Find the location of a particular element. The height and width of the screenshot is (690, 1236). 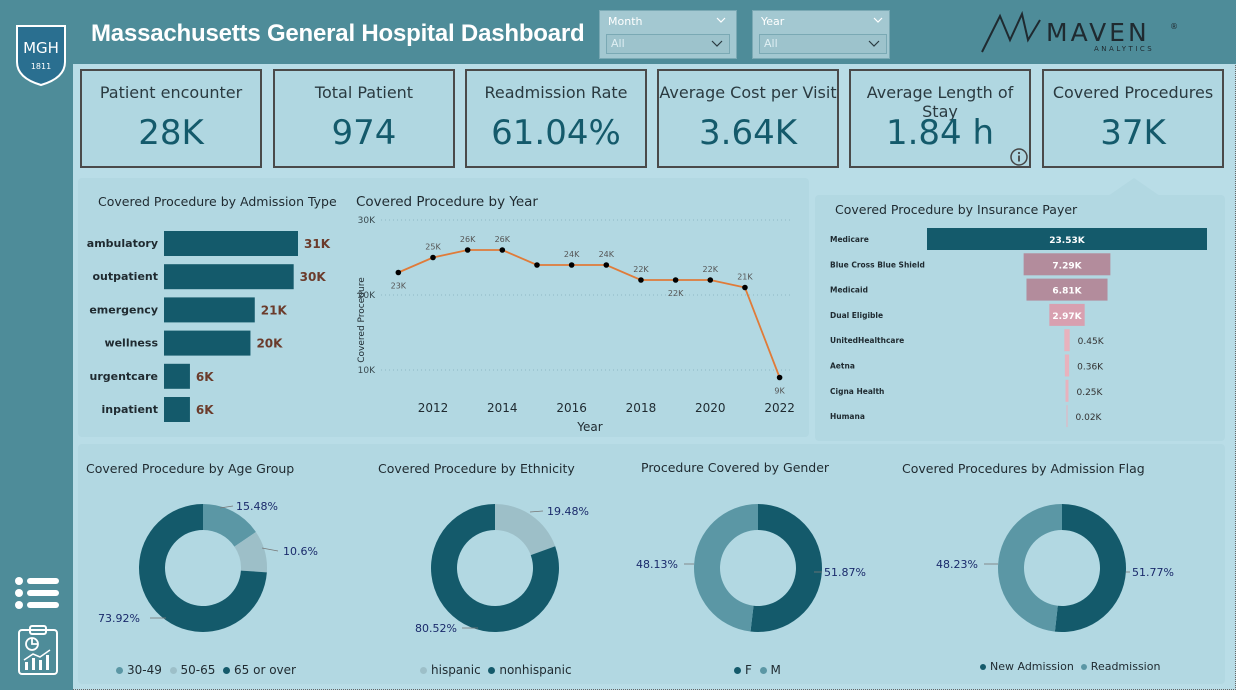

data-label: 2.97K is located at coordinates (1067, 317).